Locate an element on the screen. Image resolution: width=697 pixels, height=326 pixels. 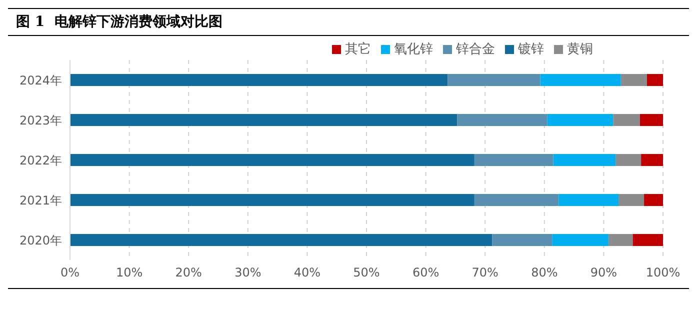
x-tick-label: 80% is located at coordinates (544, 273).